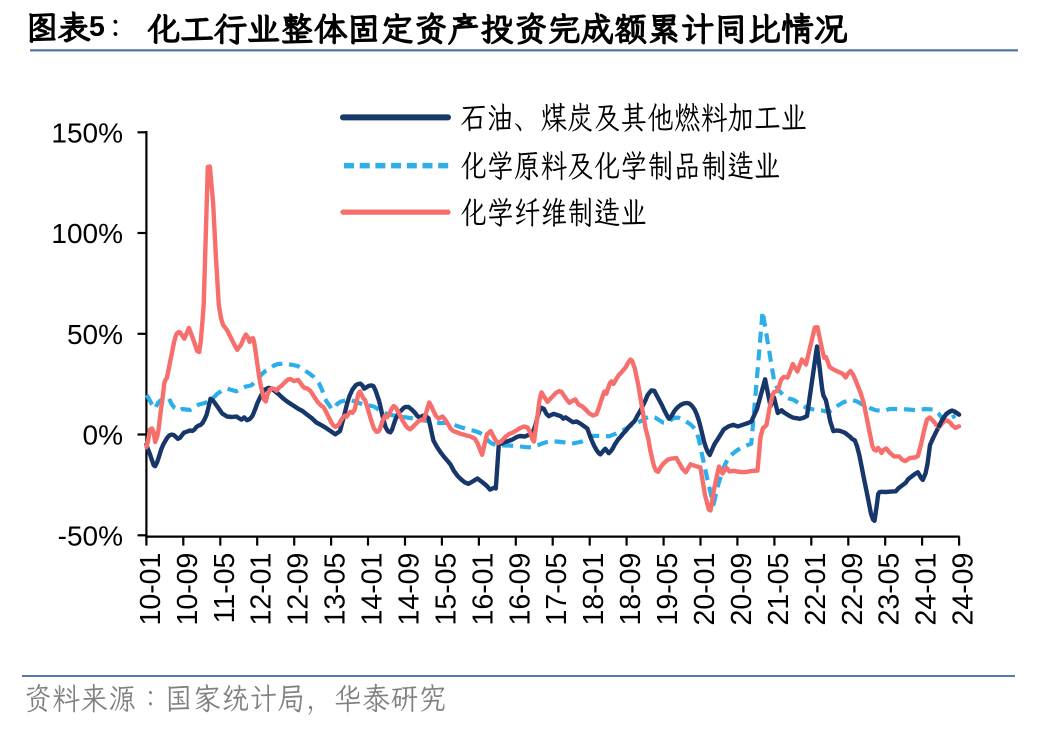 This screenshot has height=733, width=1048. I want to click on svg-text: 22-09, so click(853, 589).